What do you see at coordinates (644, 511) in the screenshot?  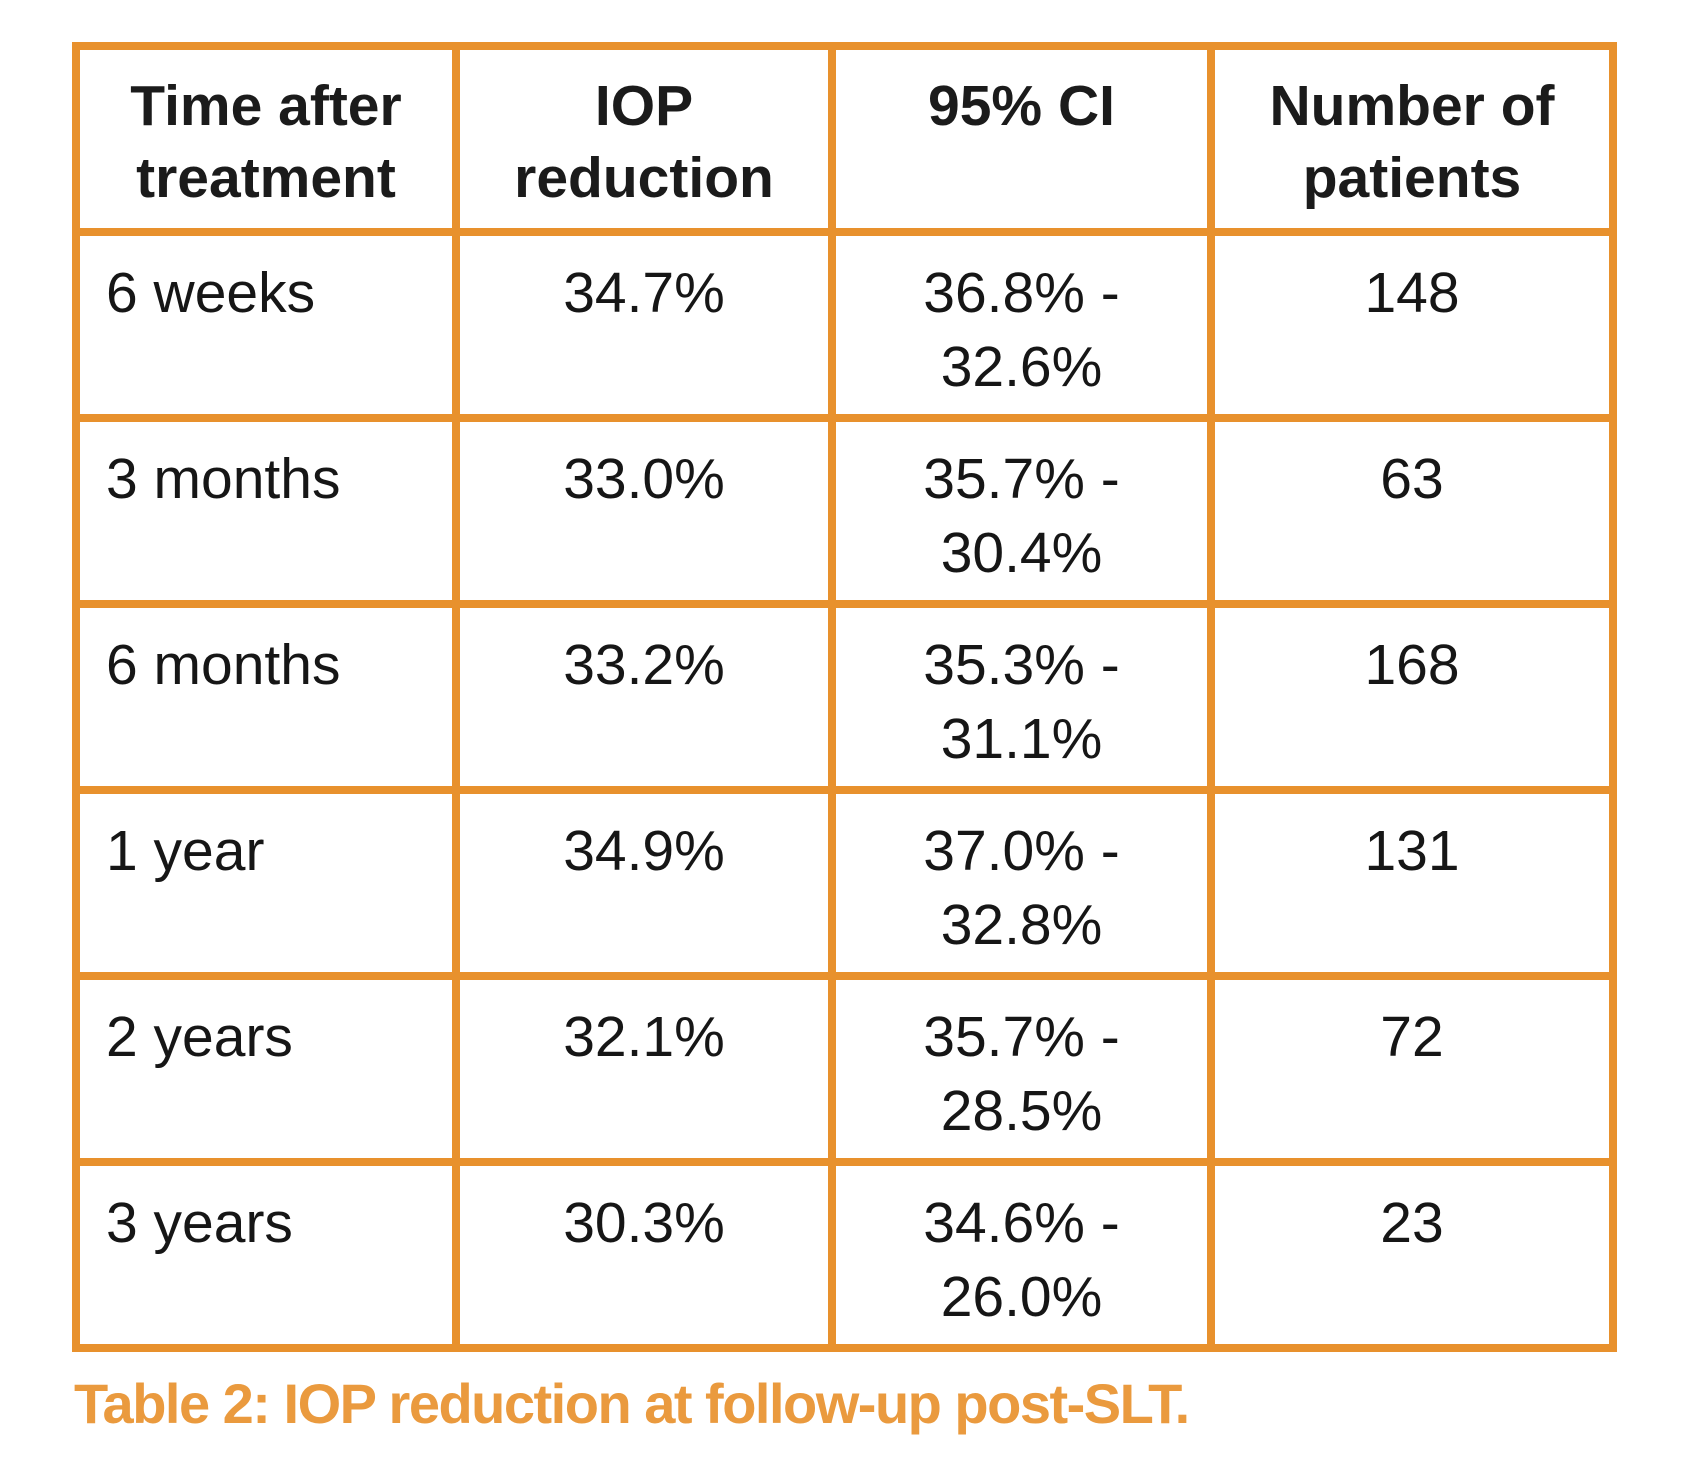 I see `cell-iop: 33.0%` at bounding box center [644, 511].